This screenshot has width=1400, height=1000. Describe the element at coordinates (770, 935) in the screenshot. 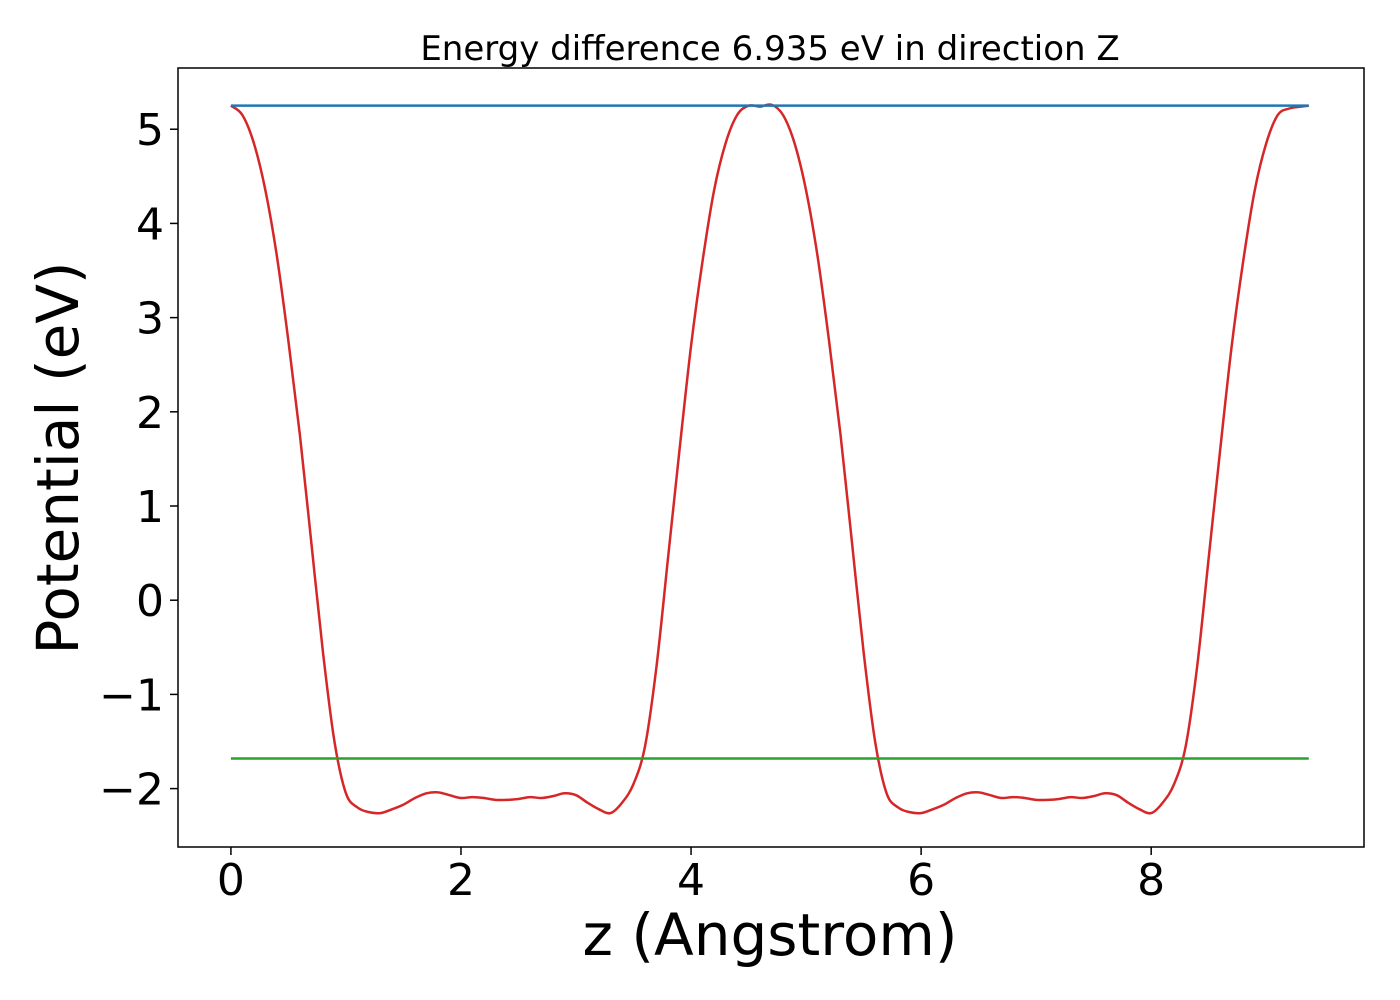

I see `x-axis-label: z (Angstrom)` at that location.